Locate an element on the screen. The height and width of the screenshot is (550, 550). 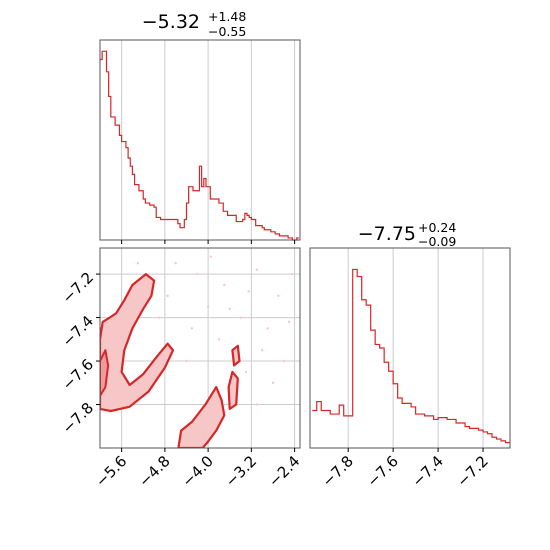
histogram-series-x is located at coordinates (199, 145).